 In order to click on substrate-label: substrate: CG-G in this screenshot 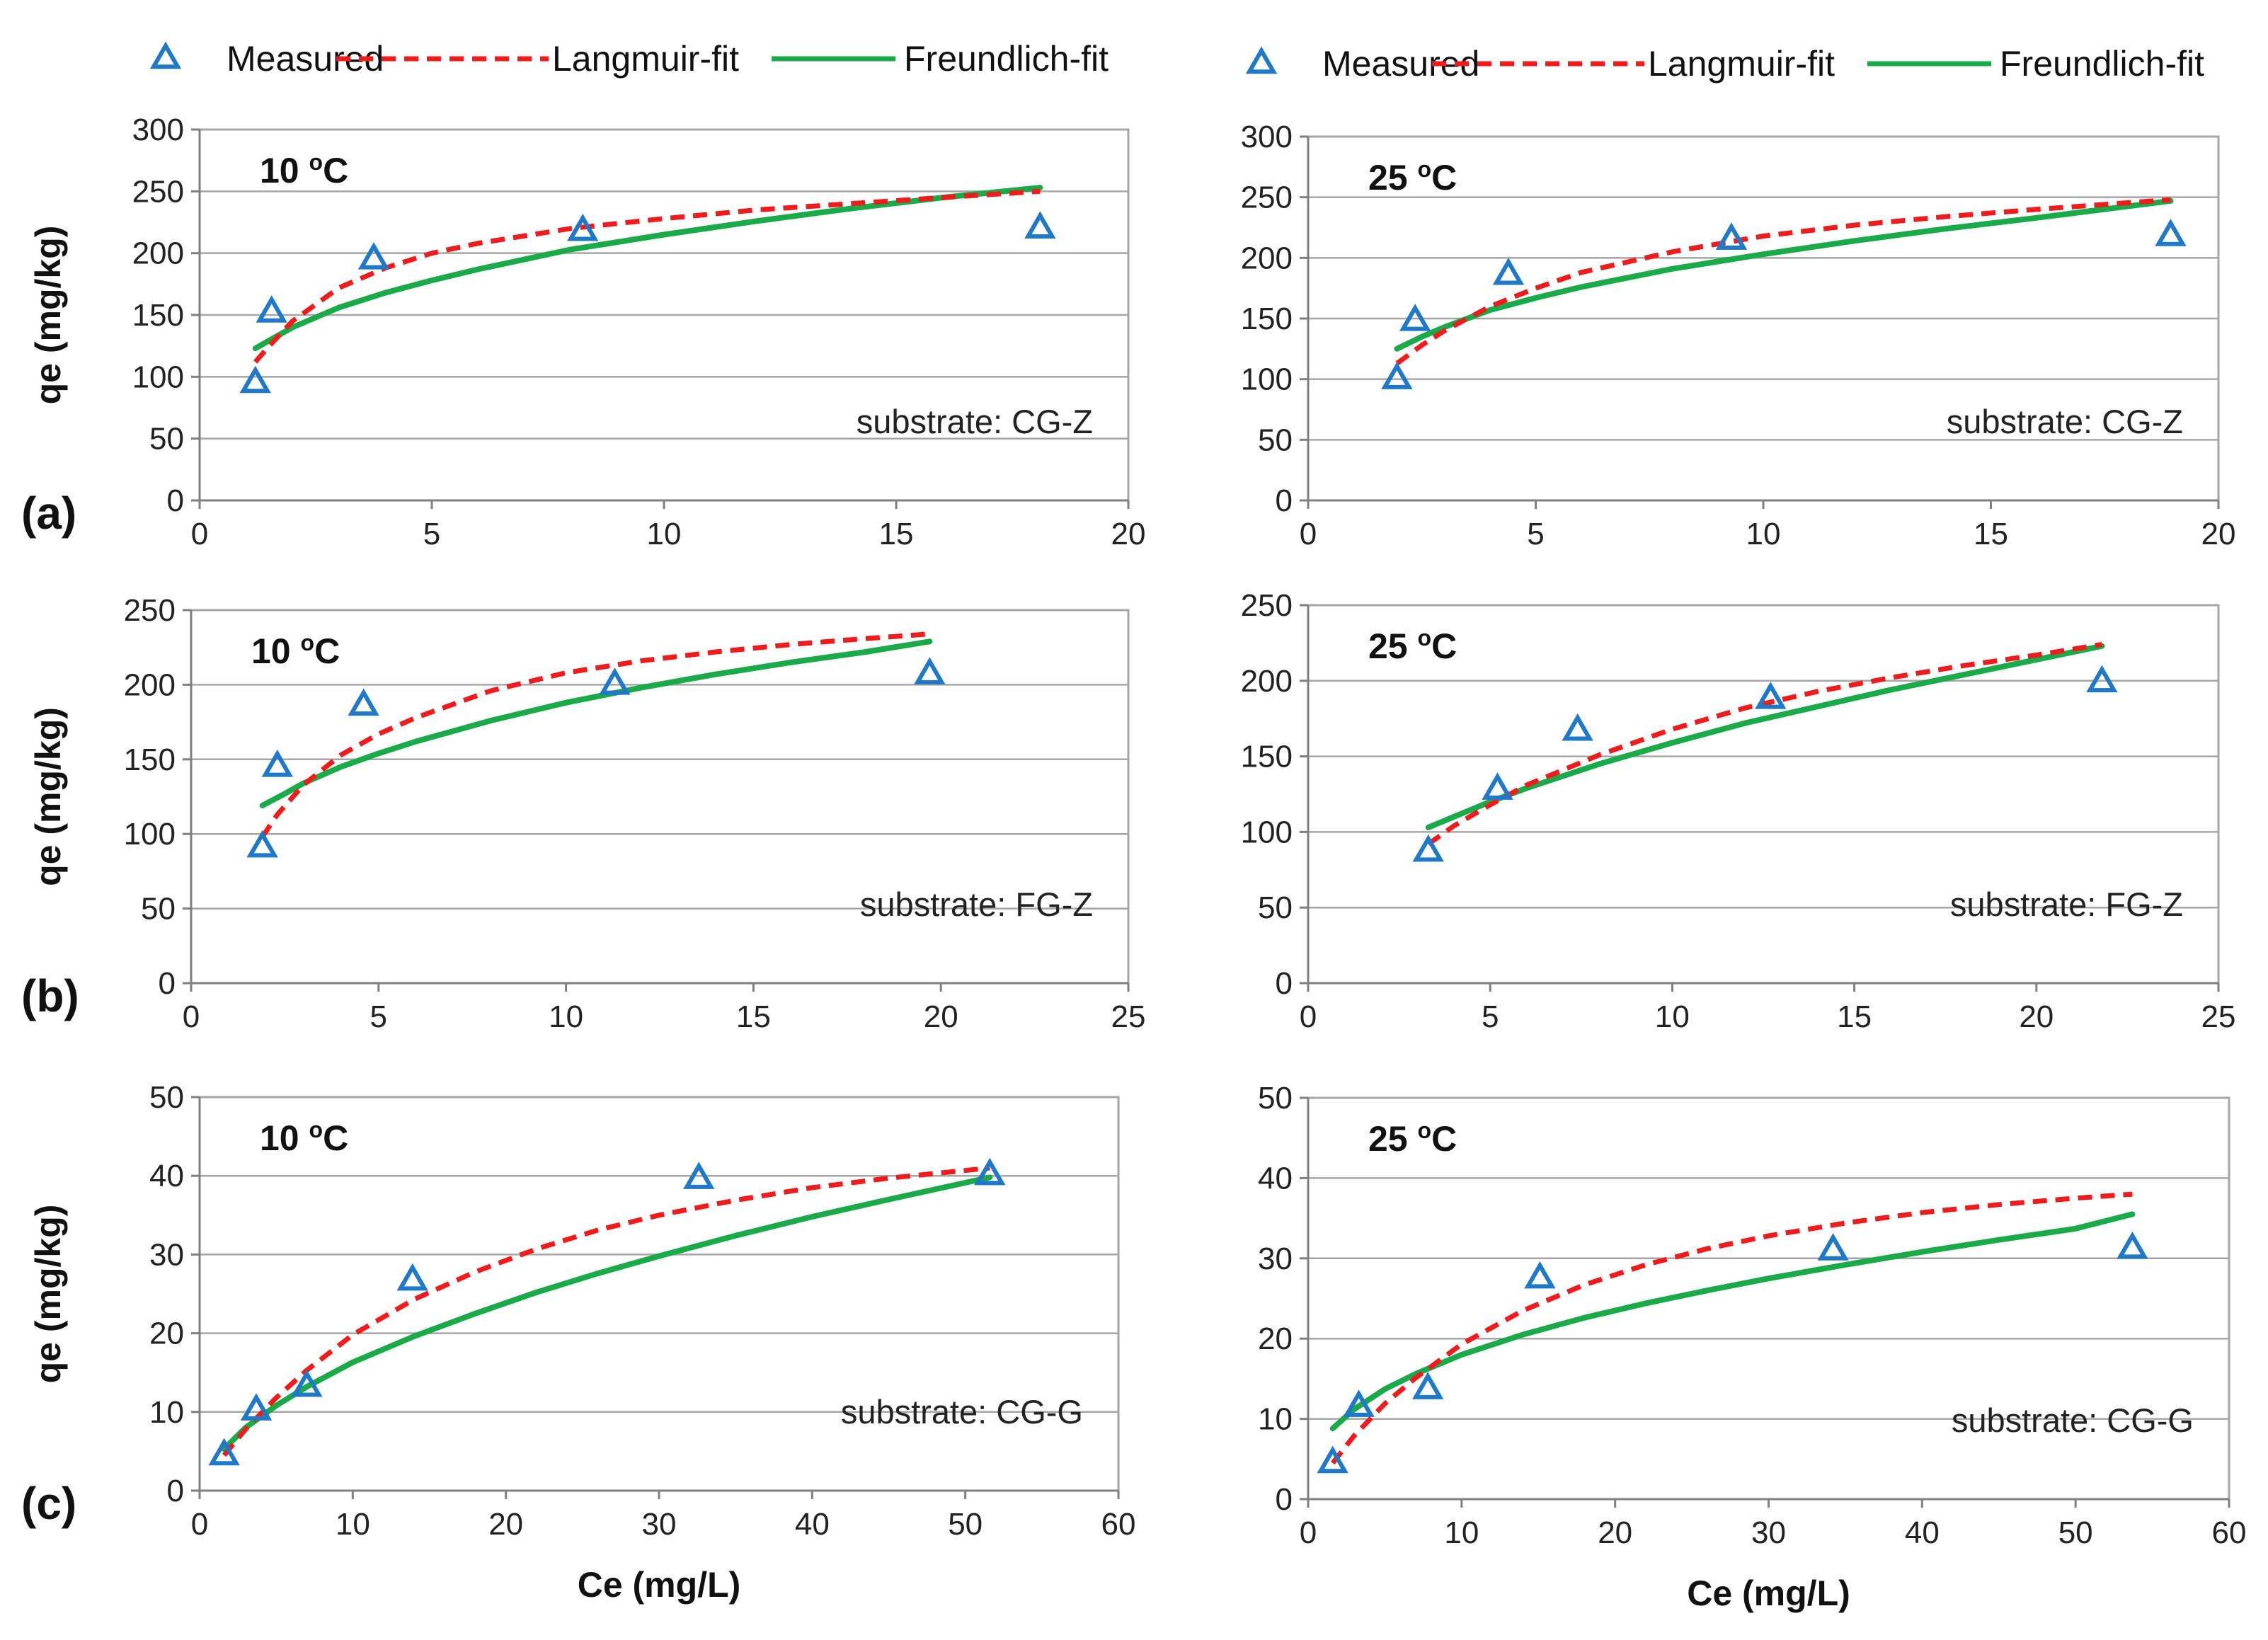, I will do `click(2073, 1420)`.